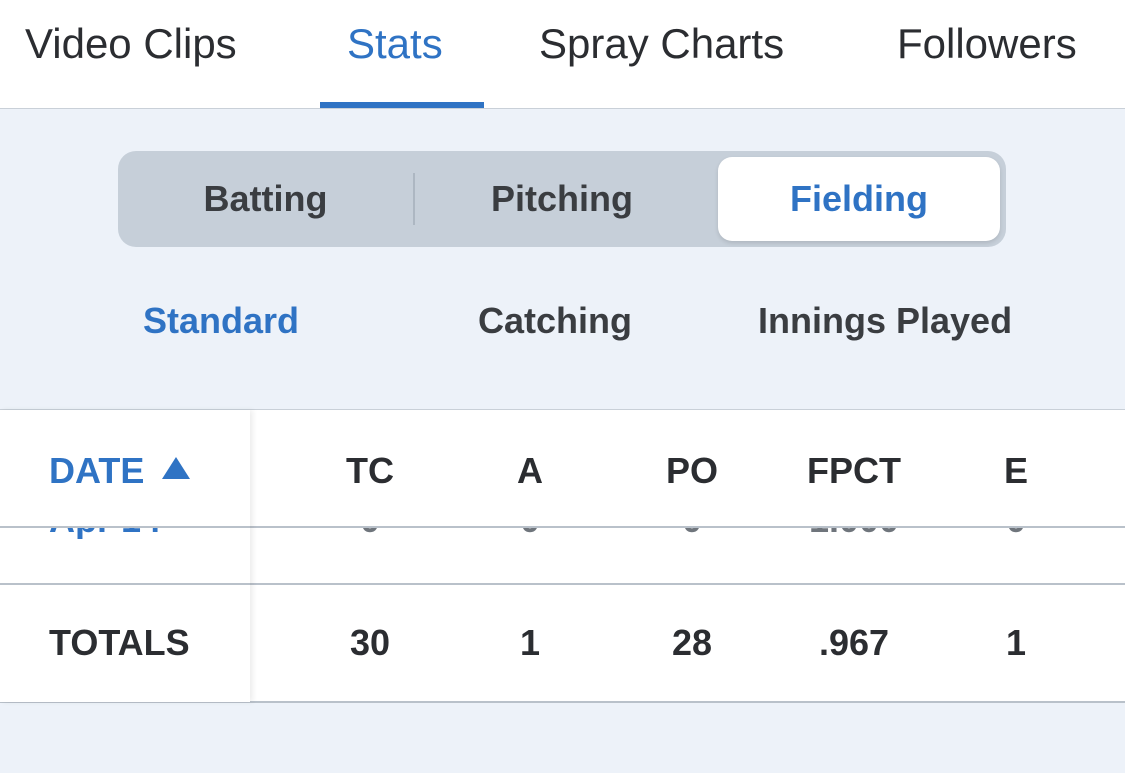 This screenshot has height=773, width=1125. Describe the element at coordinates (97, 470) in the screenshot. I see `col-header-date-label: DATE` at that location.